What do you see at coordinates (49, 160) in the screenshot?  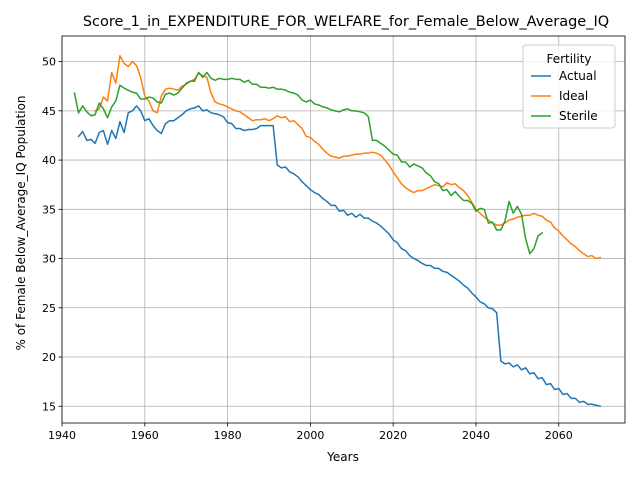 I see `y-tick-label: 40` at bounding box center [49, 160].